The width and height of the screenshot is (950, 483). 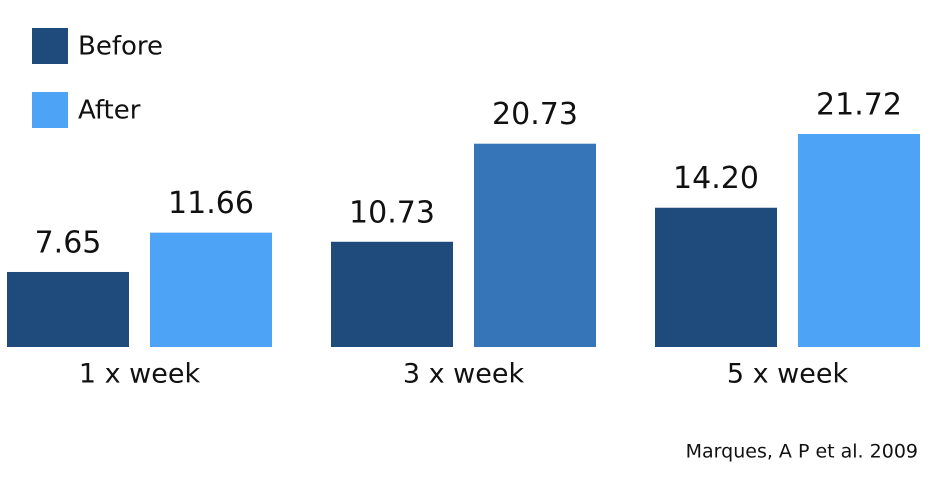 I want to click on legend-label: After, so click(x=109, y=111).